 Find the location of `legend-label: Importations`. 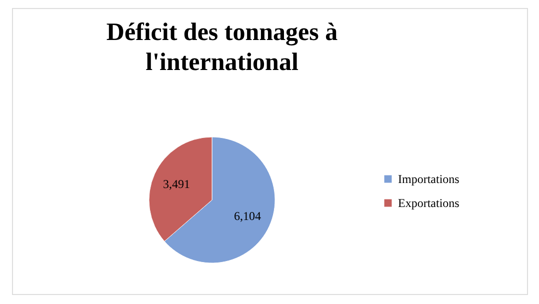

legend-label: Importations is located at coordinates (429, 179).